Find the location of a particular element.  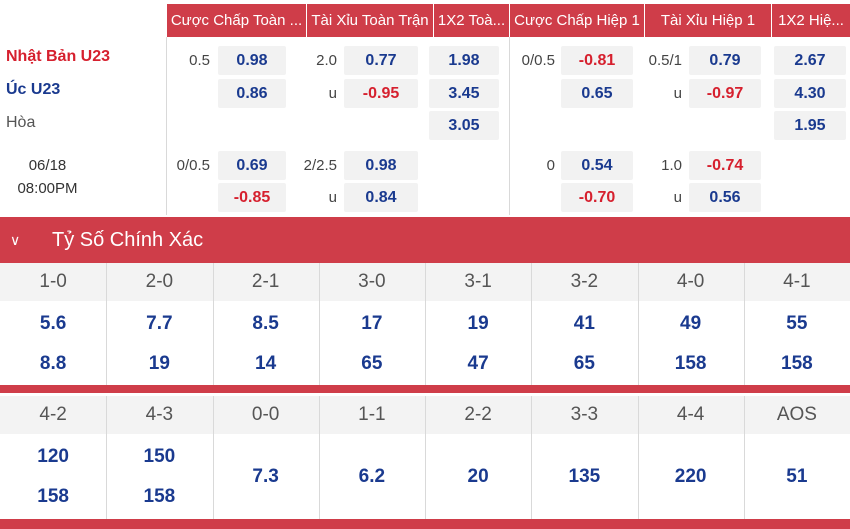

score-odd: 47 is located at coordinates (478, 363).